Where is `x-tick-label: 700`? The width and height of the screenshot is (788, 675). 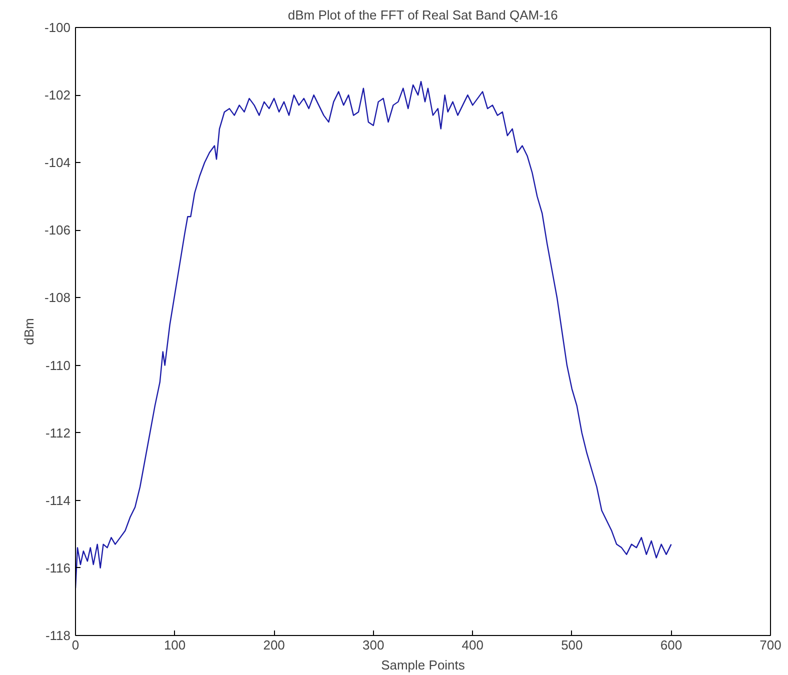 x-tick-label: 700 is located at coordinates (771, 645).